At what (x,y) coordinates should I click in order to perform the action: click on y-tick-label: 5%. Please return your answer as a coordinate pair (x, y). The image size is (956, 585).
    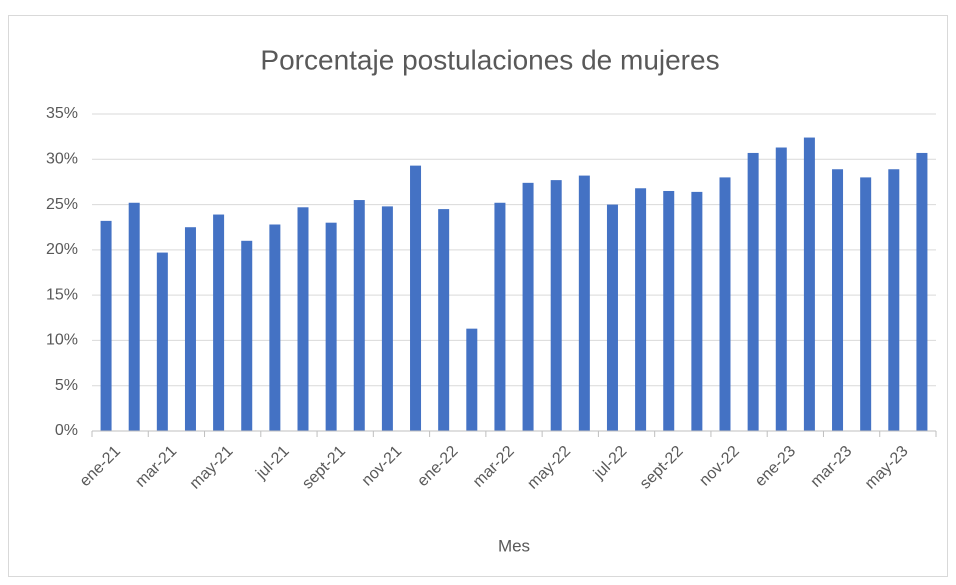
    Looking at the image, I should click on (66, 385).